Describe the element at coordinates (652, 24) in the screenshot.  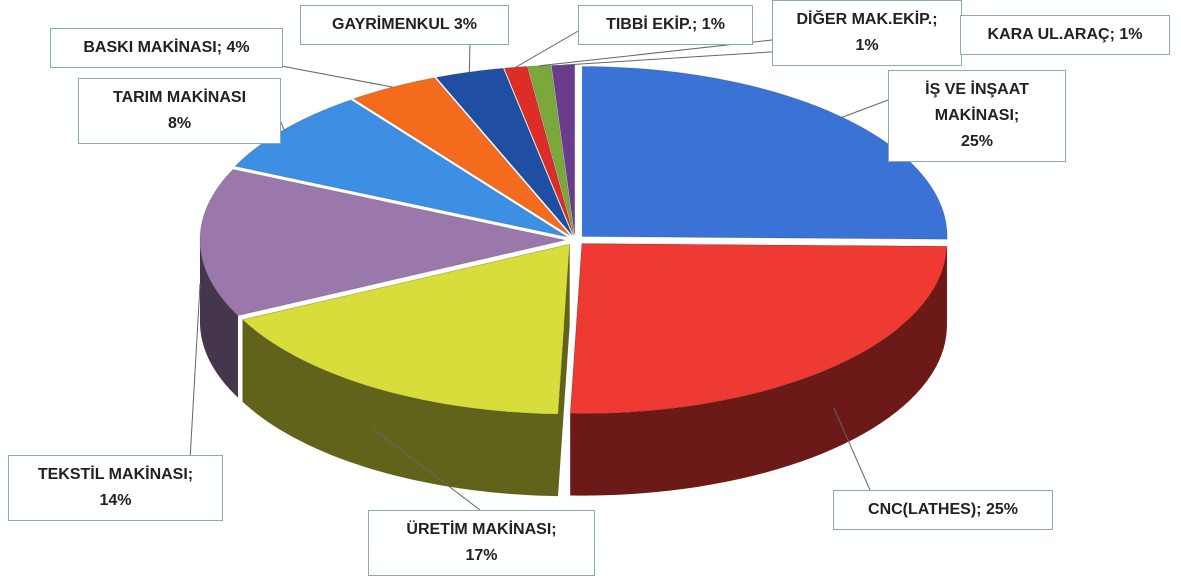
I see `category-label: TIBBİ EKİP.;` at that location.